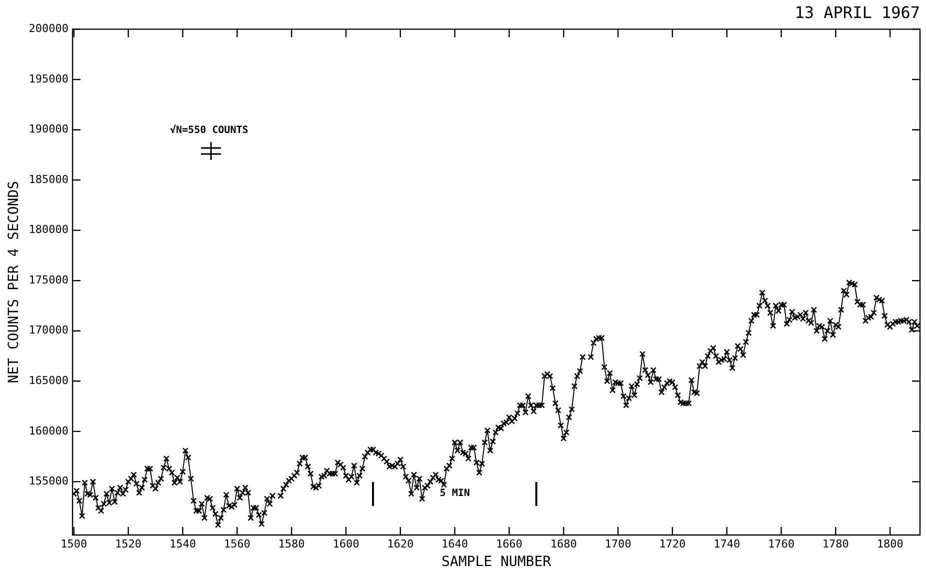 The image size is (926, 571). What do you see at coordinates (727, 543) in the screenshot?
I see `x-tick-label: 1740` at bounding box center [727, 543].